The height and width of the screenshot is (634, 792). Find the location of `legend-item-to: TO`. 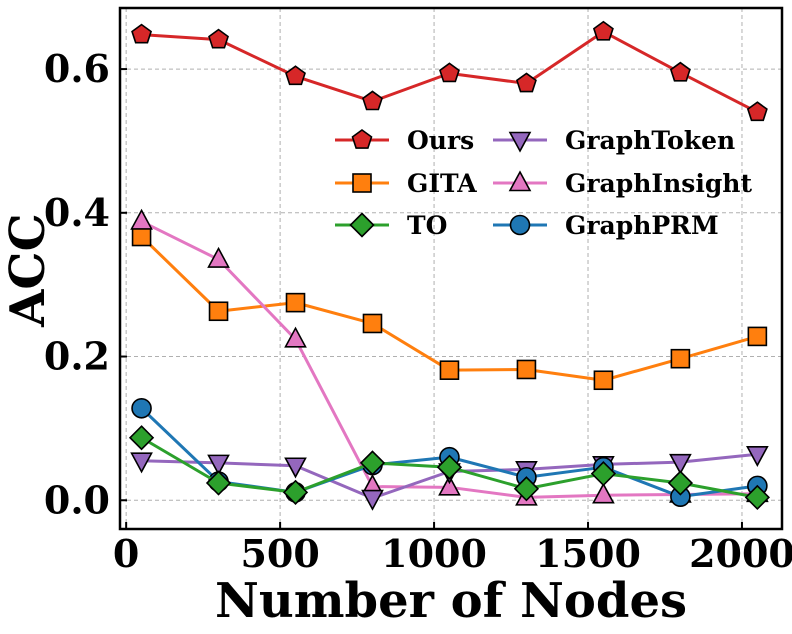

legend-item-to: TO is located at coordinates (391, 225).